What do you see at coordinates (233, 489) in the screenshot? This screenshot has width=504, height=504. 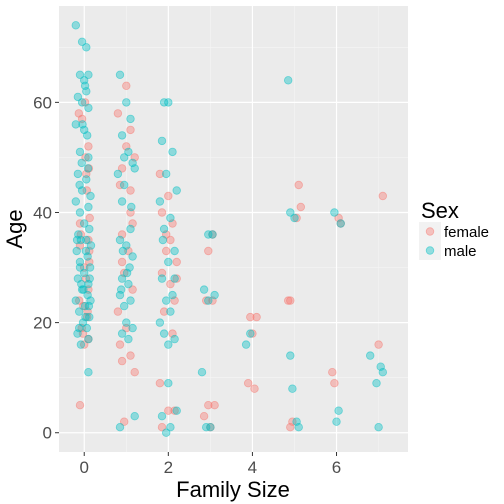 I see `x-axis-title: Family Size` at bounding box center [233, 489].